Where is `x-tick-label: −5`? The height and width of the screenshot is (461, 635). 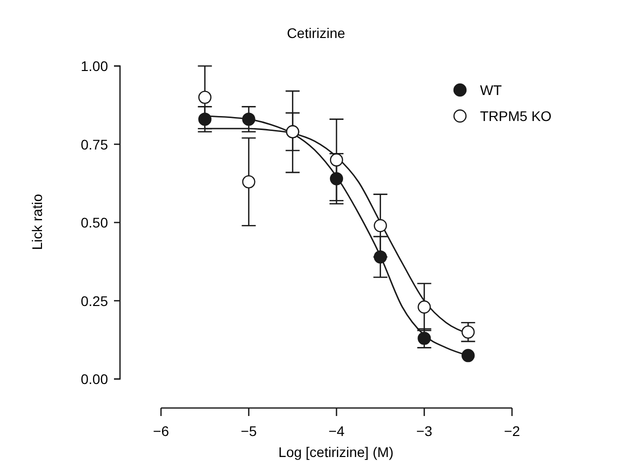
x-tick-label: −5 is located at coordinates (248, 431).